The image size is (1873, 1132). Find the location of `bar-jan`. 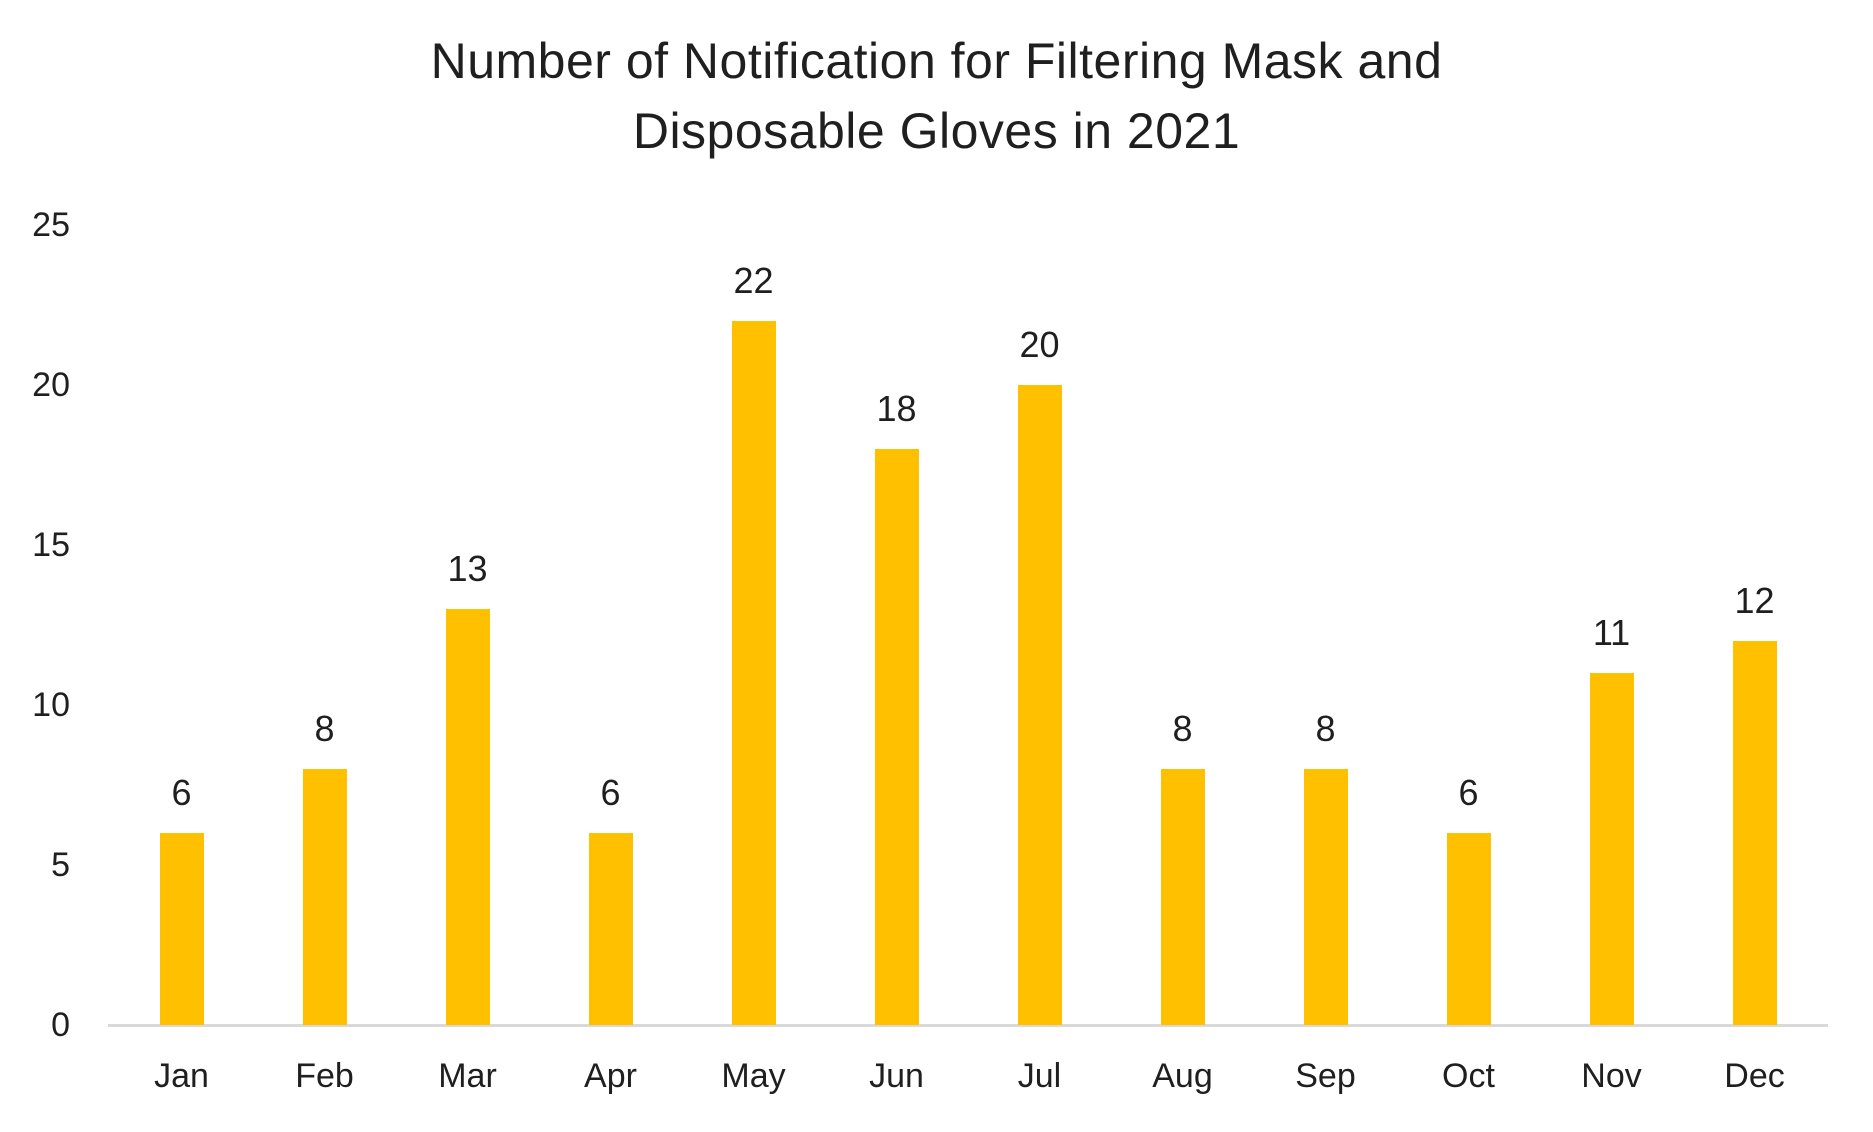

bar-jan is located at coordinates (181, 929).